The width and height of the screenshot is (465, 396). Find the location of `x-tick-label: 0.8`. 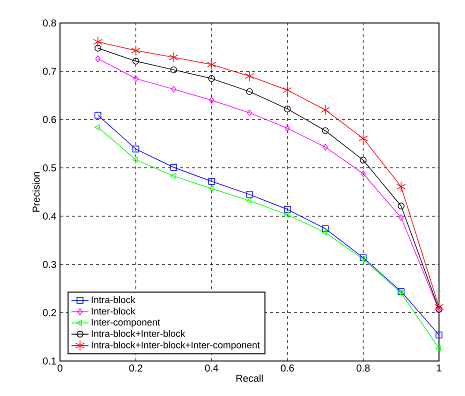

x-tick-label: 0.8 is located at coordinates (363, 368).